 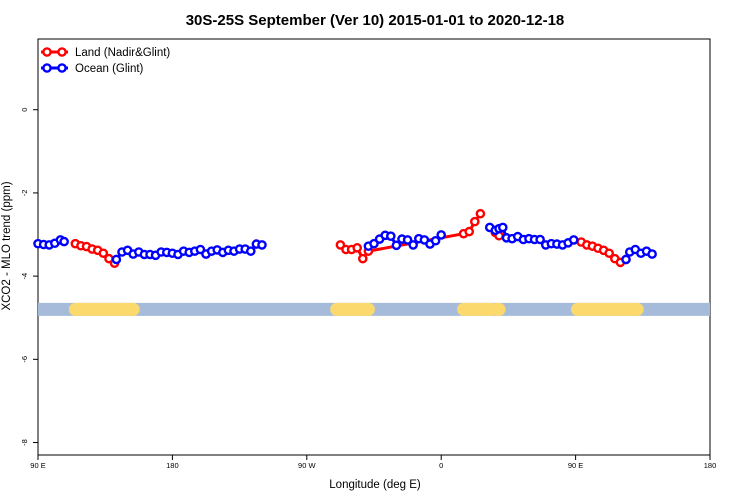 What do you see at coordinates (7, 245) in the screenshot?
I see `y-axis-label: XCO2 - MLO trend (ppm)` at bounding box center [7, 245].